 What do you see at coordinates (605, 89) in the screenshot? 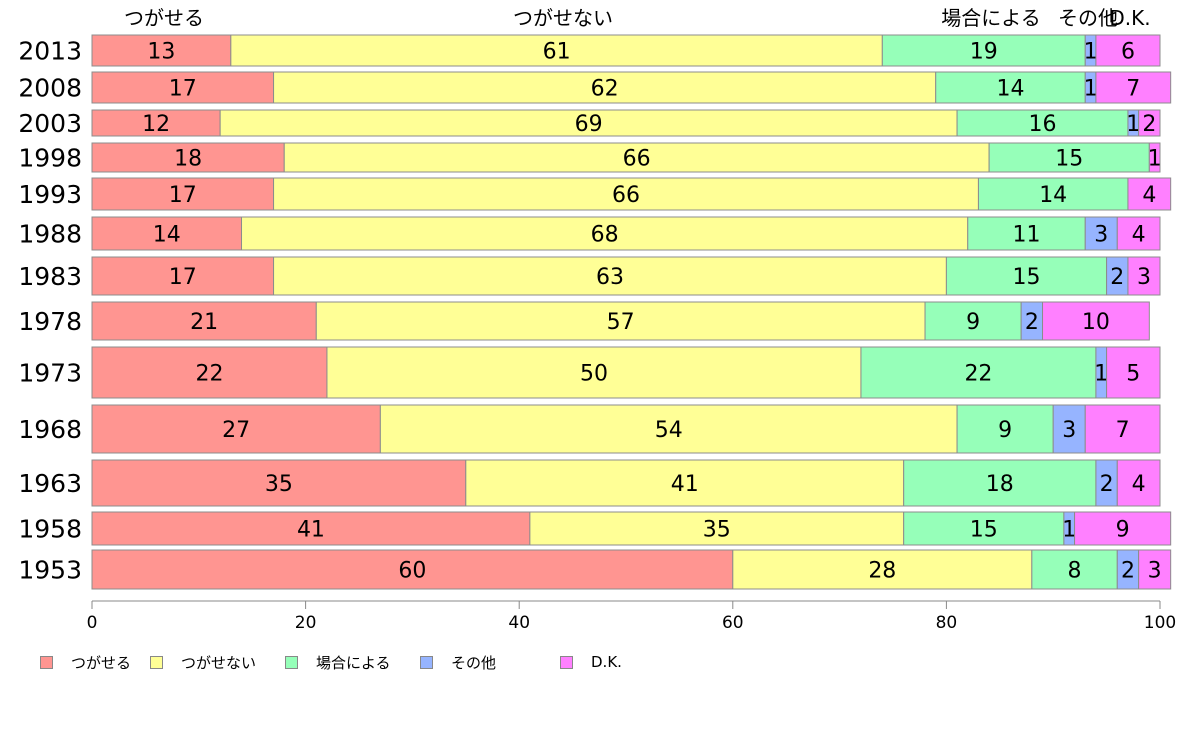
I see `data-label: 62` at bounding box center [605, 89].